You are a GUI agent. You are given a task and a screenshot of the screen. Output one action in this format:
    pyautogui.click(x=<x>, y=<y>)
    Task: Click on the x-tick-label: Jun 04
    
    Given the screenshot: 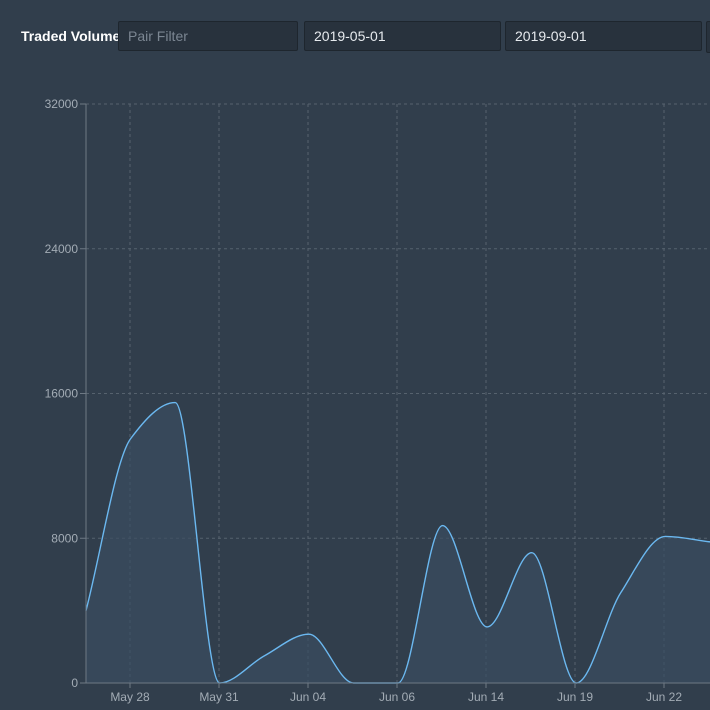 What is the action you would take?
    pyautogui.click(x=308, y=697)
    